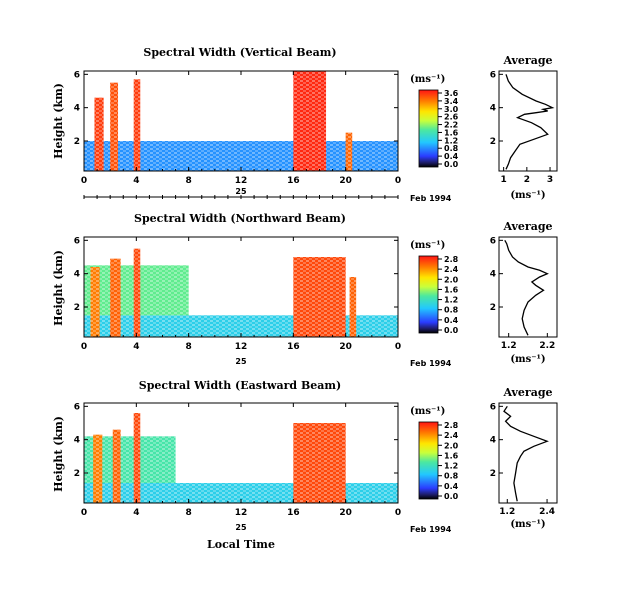 The width and height of the screenshot is (617, 598). What do you see at coordinates (345, 513) in the screenshot?
I see `x-tick-label: 20` at bounding box center [345, 513].